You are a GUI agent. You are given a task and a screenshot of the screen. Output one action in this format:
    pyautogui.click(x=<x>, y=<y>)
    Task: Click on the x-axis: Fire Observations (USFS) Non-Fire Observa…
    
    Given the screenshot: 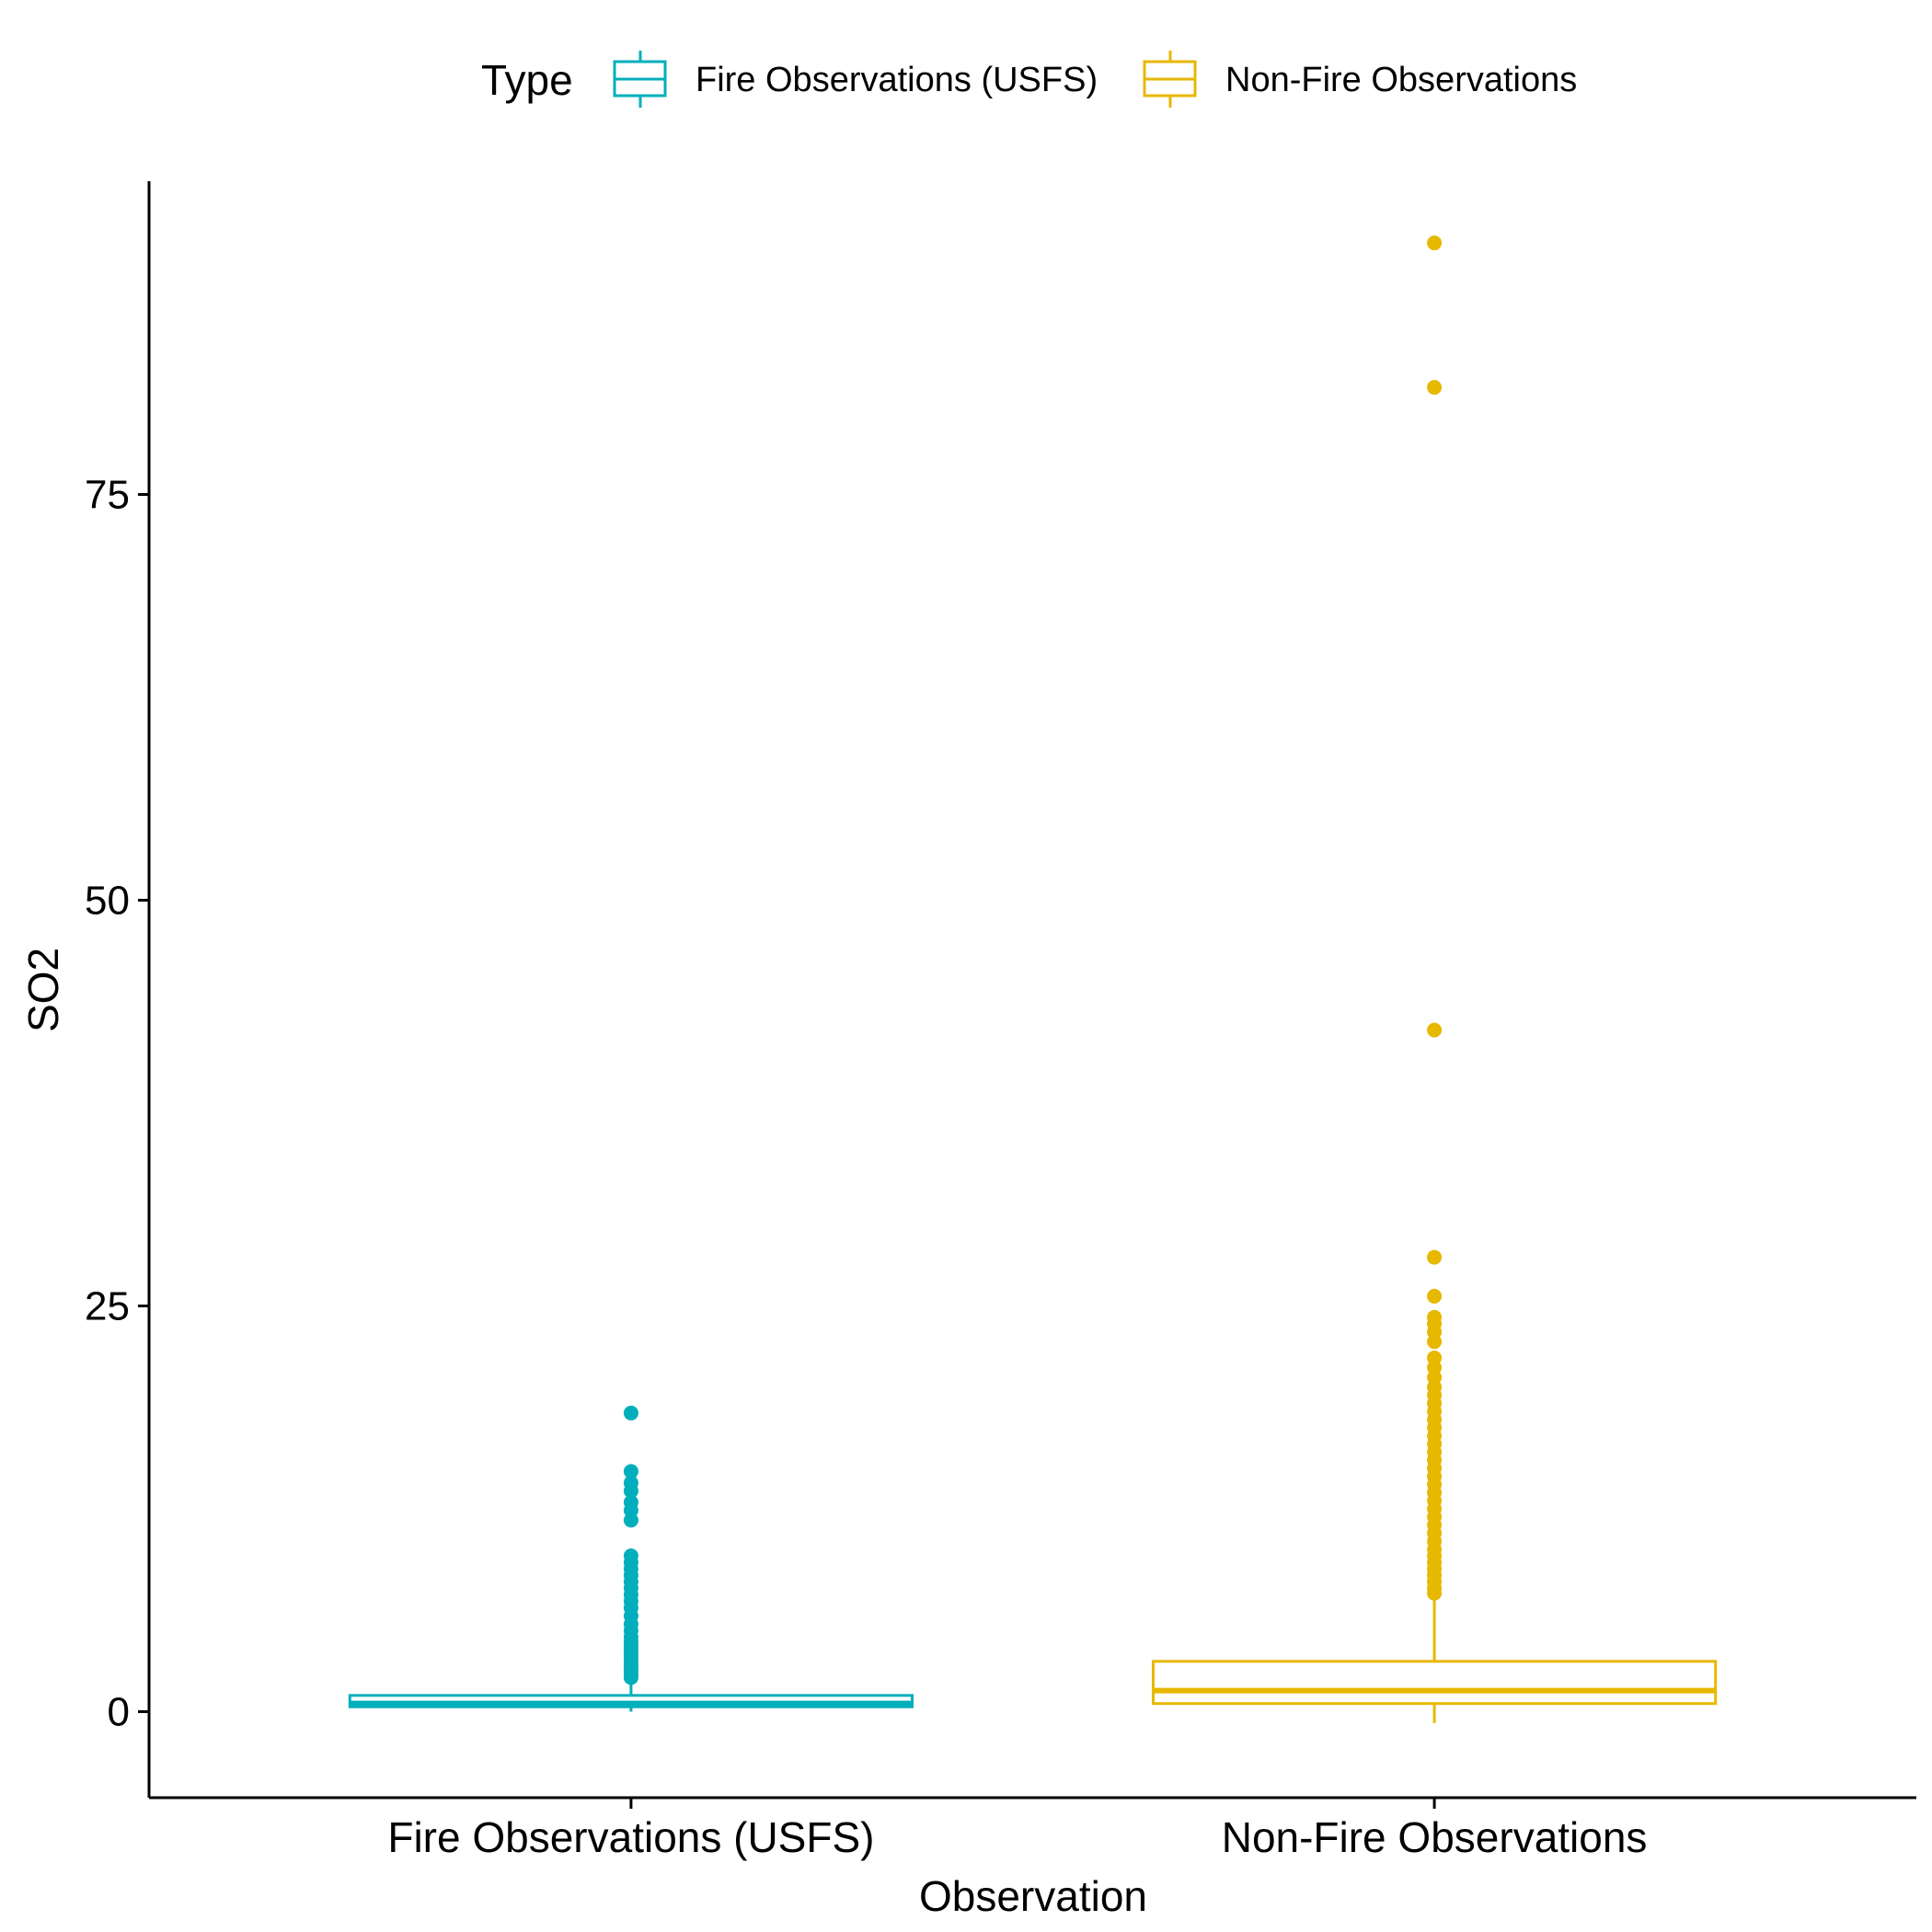 What is the action you would take?
    pyautogui.click(x=1032, y=1828)
    